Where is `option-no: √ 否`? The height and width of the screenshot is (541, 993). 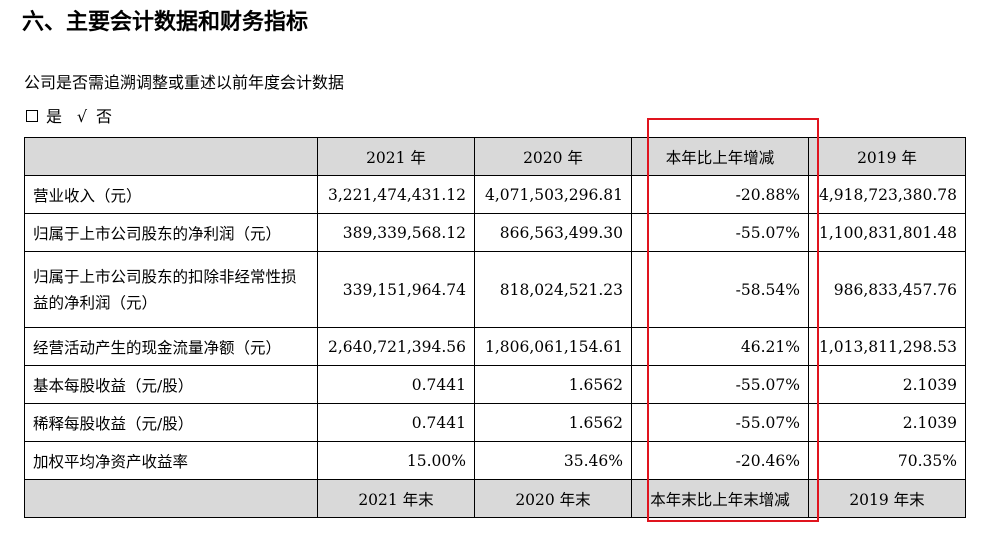 option-no: √ 否 is located at coordinates (93, 117).